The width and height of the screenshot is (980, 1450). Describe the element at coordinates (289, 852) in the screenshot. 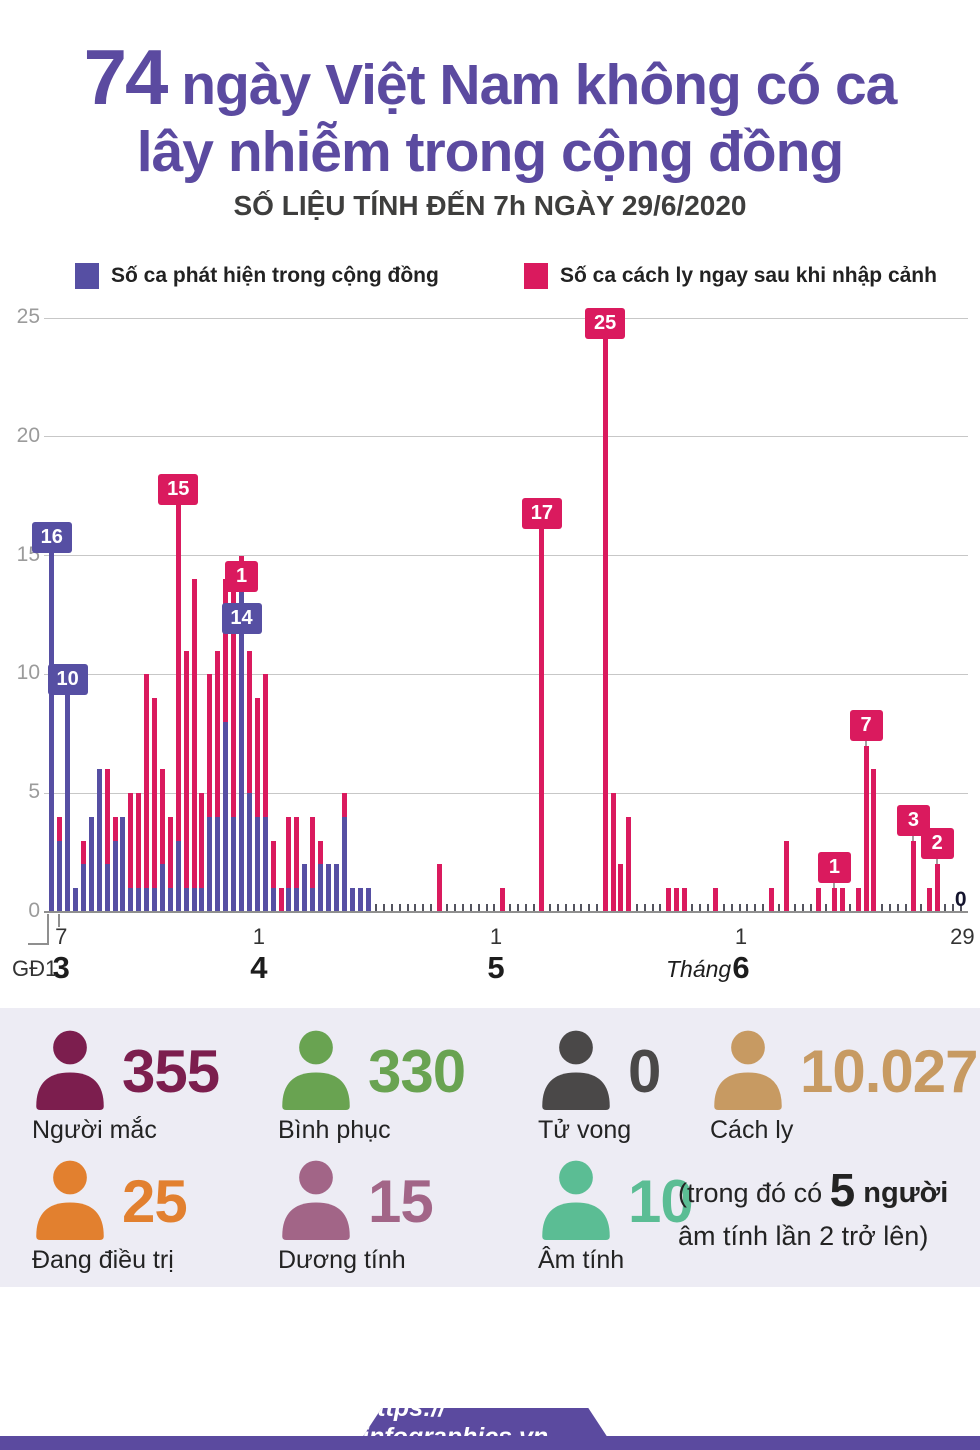

I see `bar-imported-5/4` at that location.